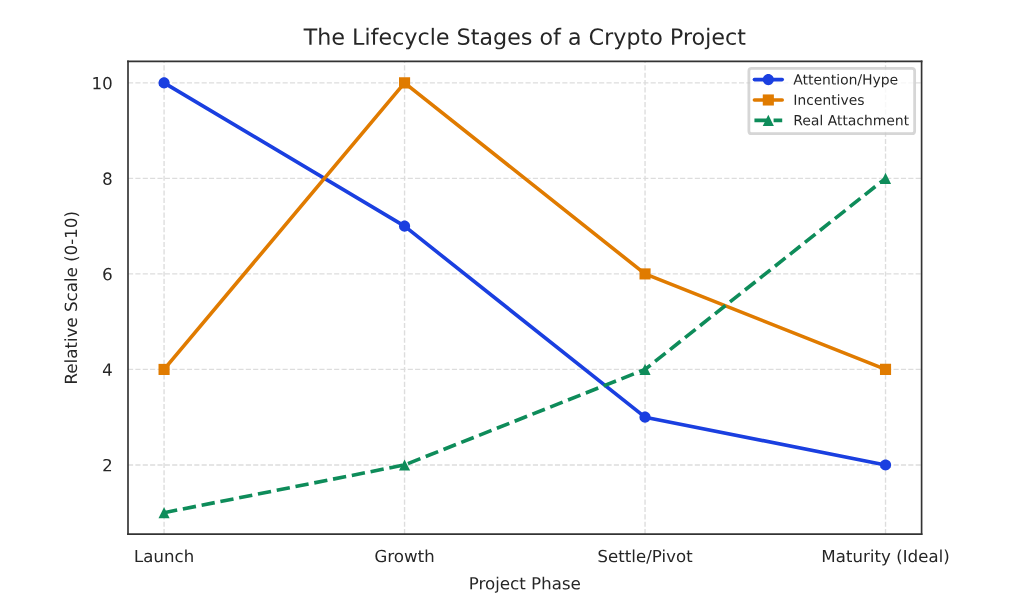  Describe the element at coordinates (102, 83) in the screenshot. I see `y-tick-label: 10` at that location.